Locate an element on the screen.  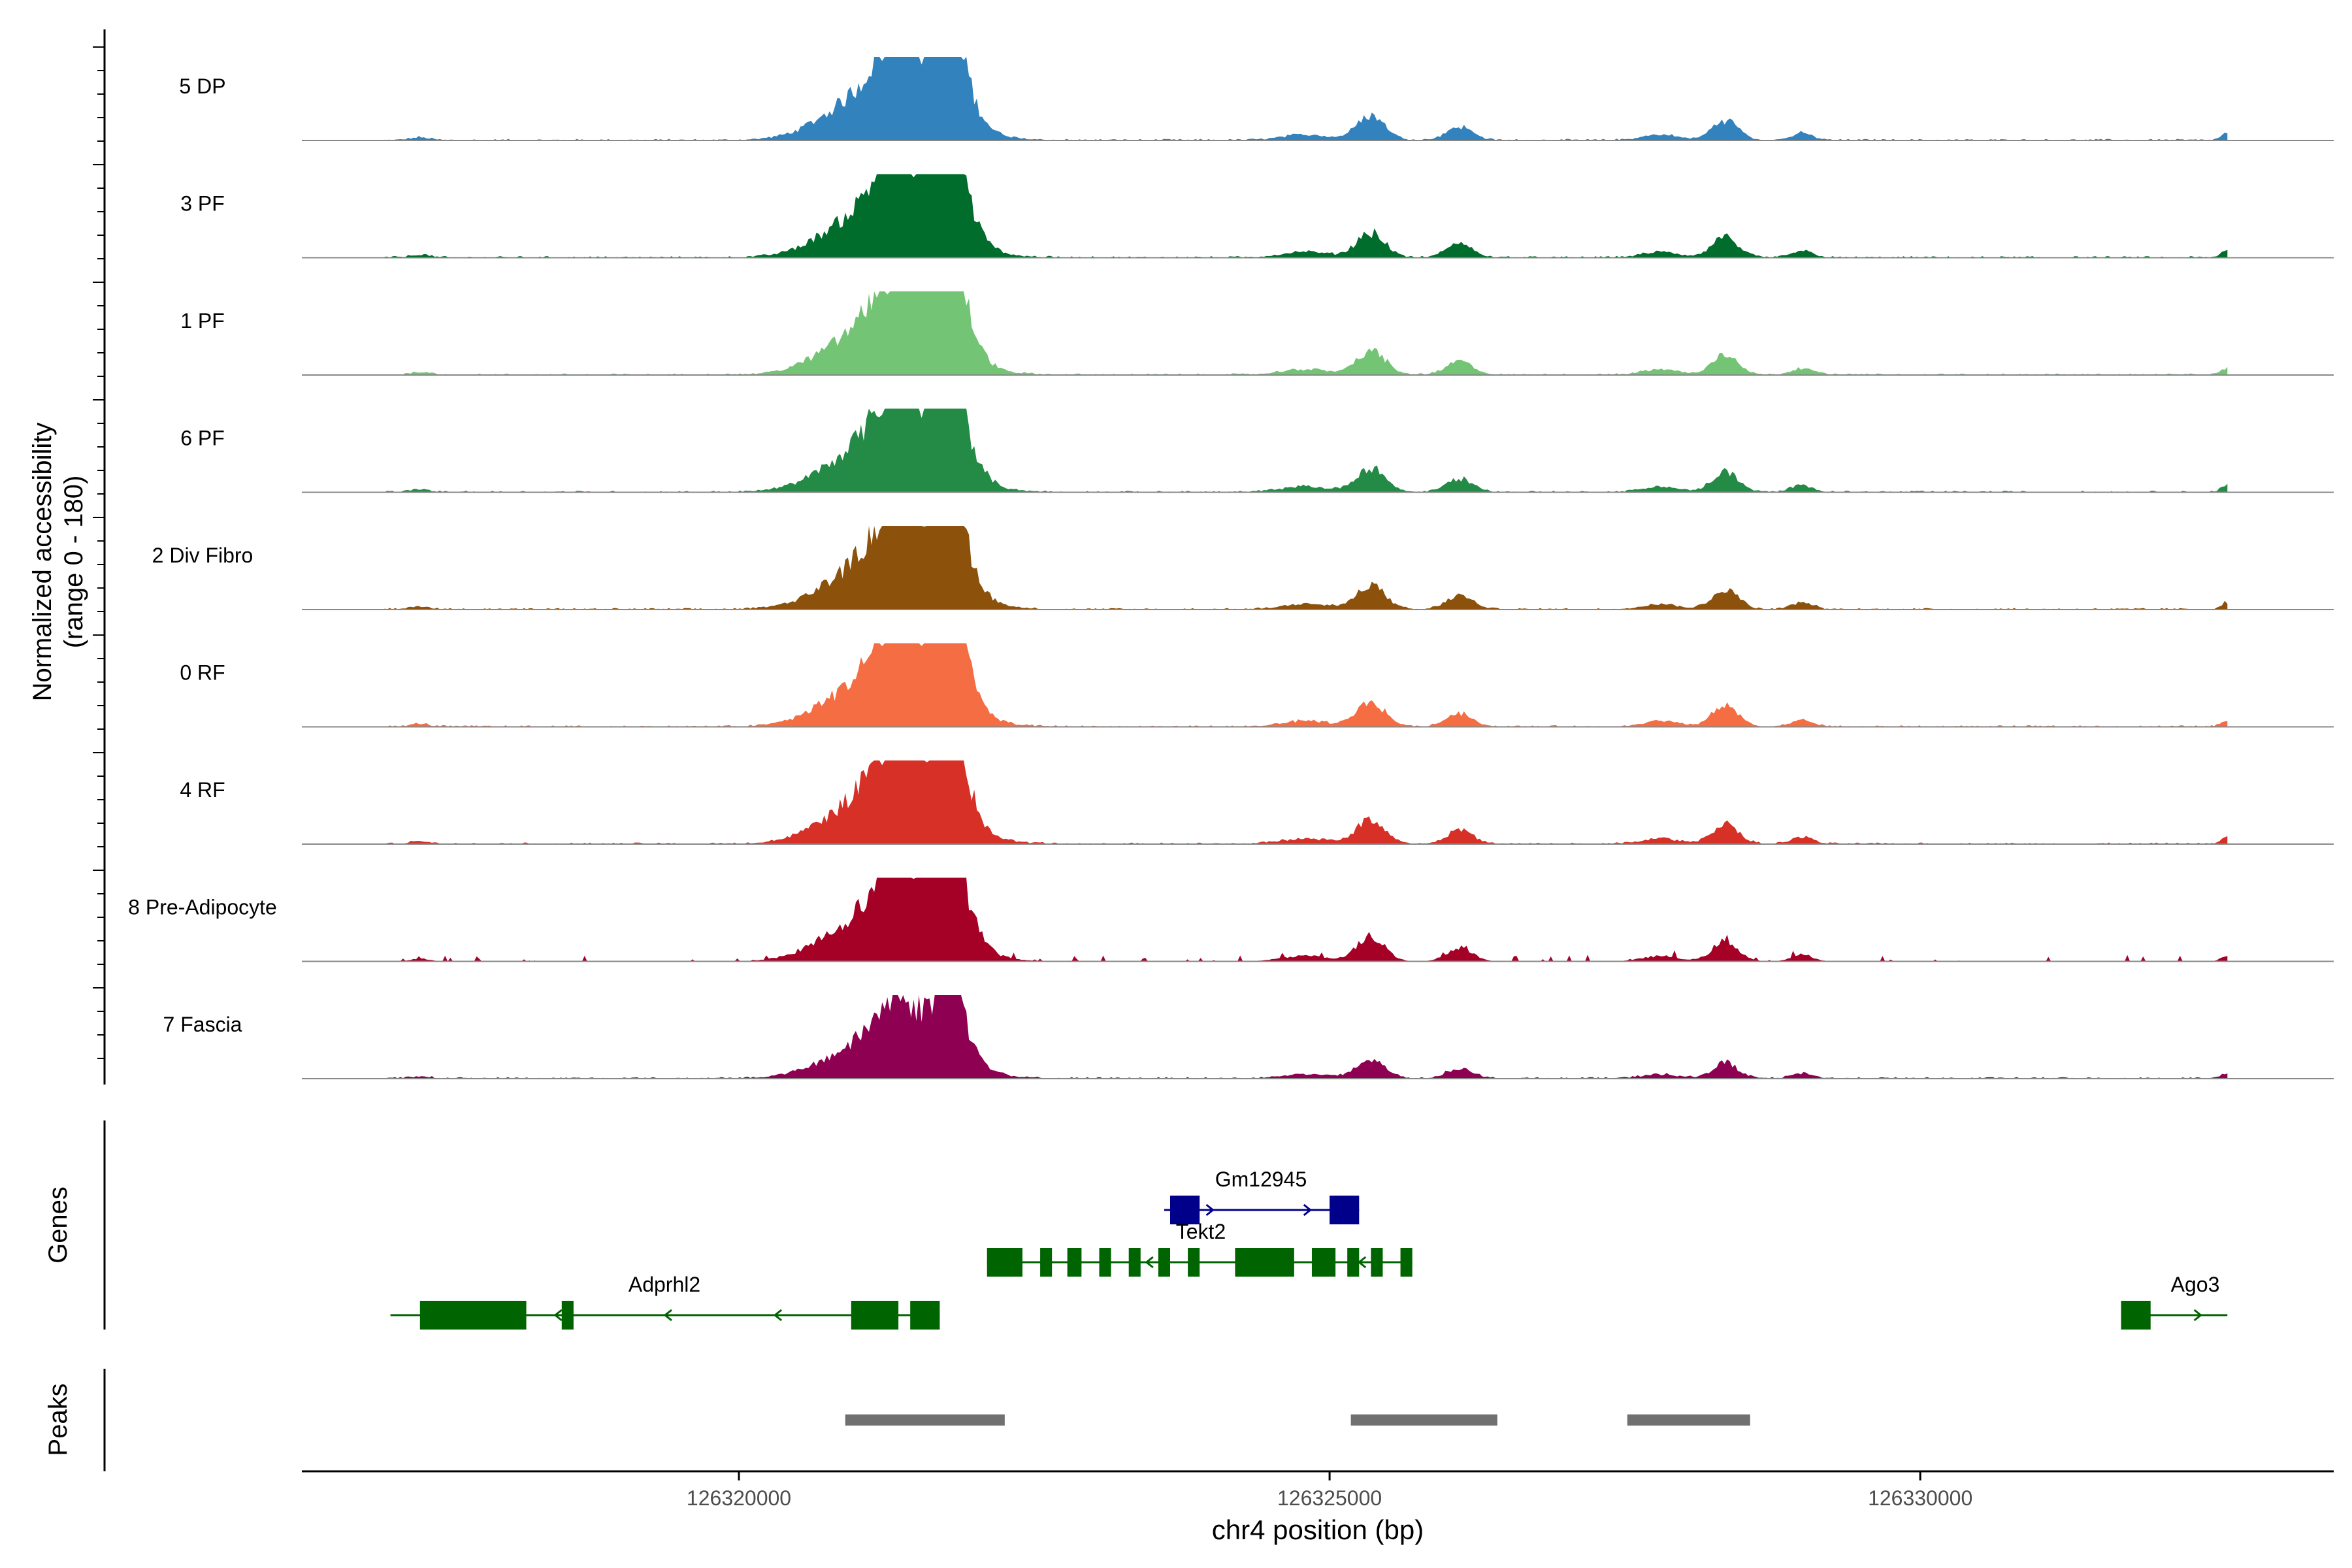
y-axis-title-line2: (range 0 - 180) is located at coordinates (73, 562).